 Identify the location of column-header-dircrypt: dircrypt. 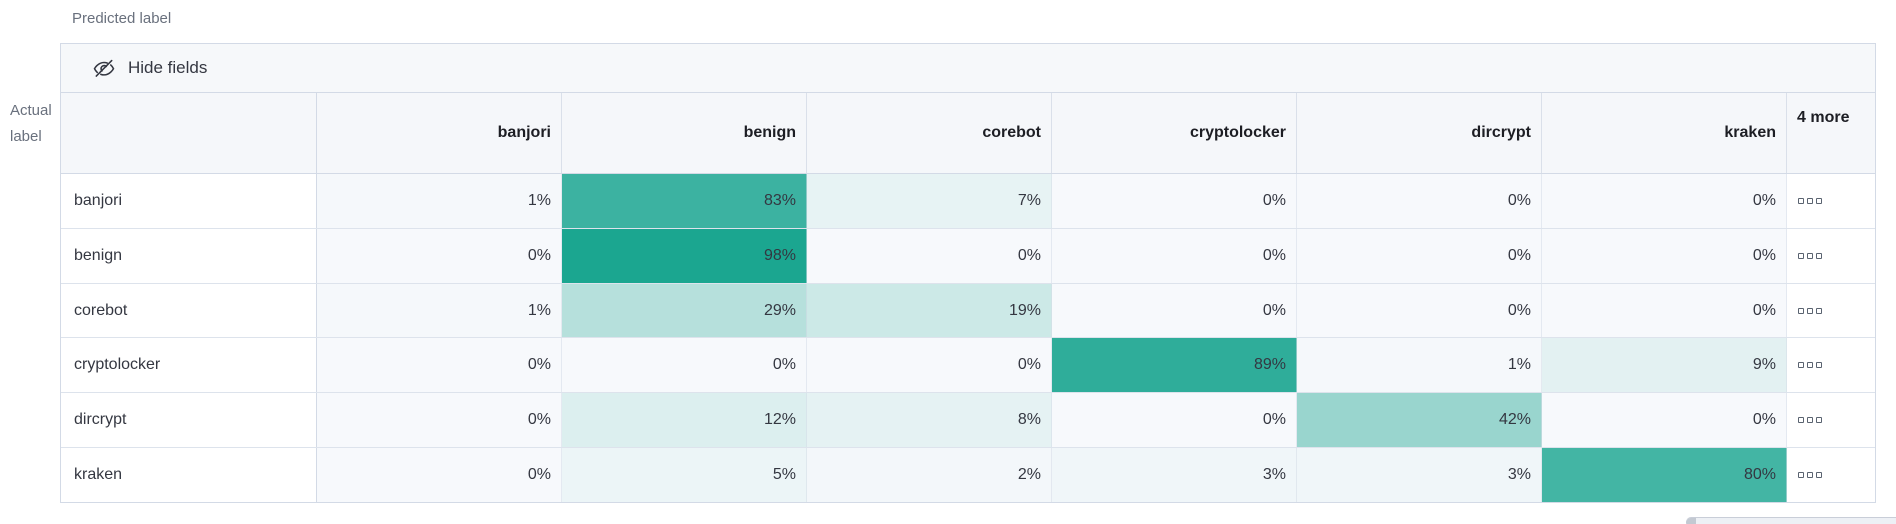
(1419, 133).